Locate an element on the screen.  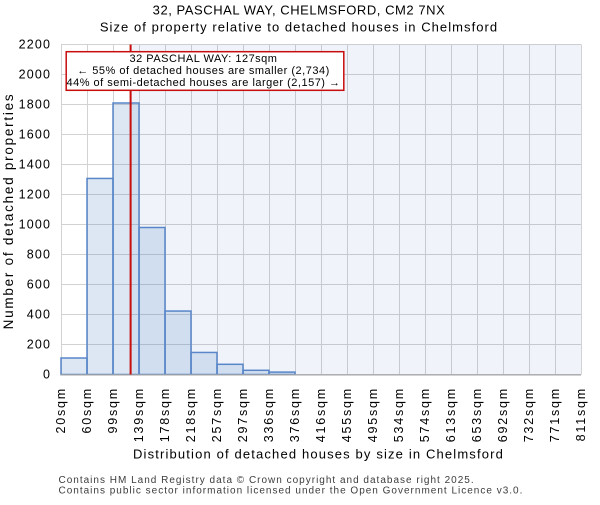
svg-text: 771sqm is located at coordinates (555, 414).